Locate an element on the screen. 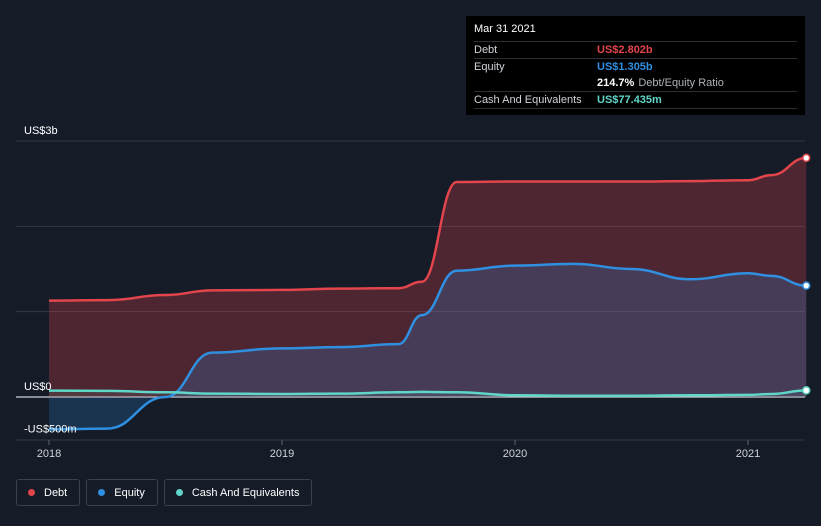 This screenshot has width=821, height=526. legend-debt-label: Debt is located at coordinates (56, 492).